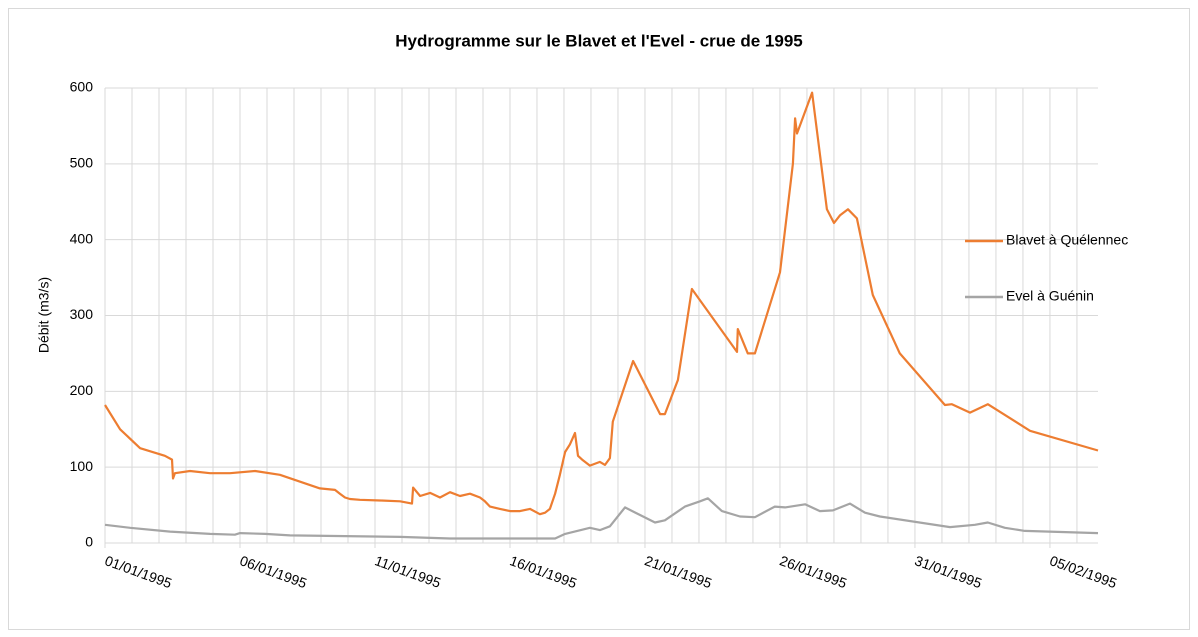 The width and height of the screenshot is (1198, 637). I want to click on y-tick-label: 600, so click(82, 87).